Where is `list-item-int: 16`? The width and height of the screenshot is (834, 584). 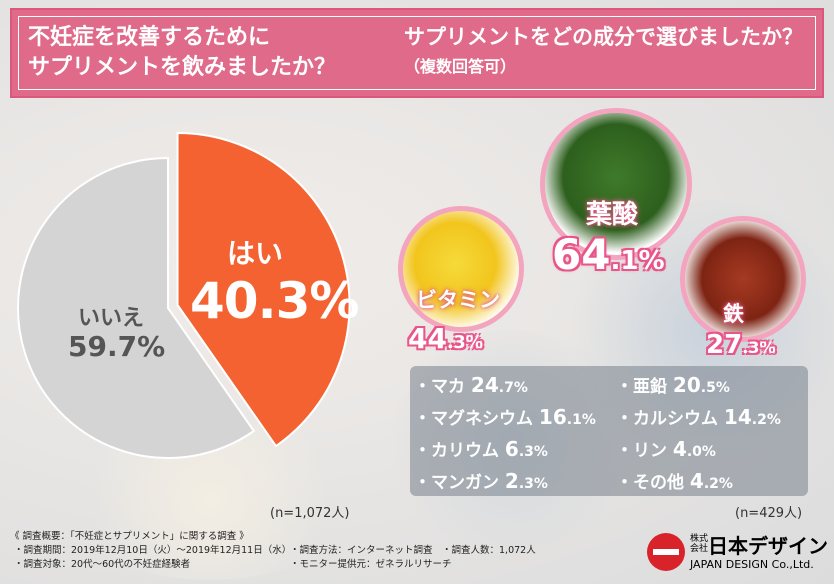 list-item-int: 16 is located at coordinates (552, 417).